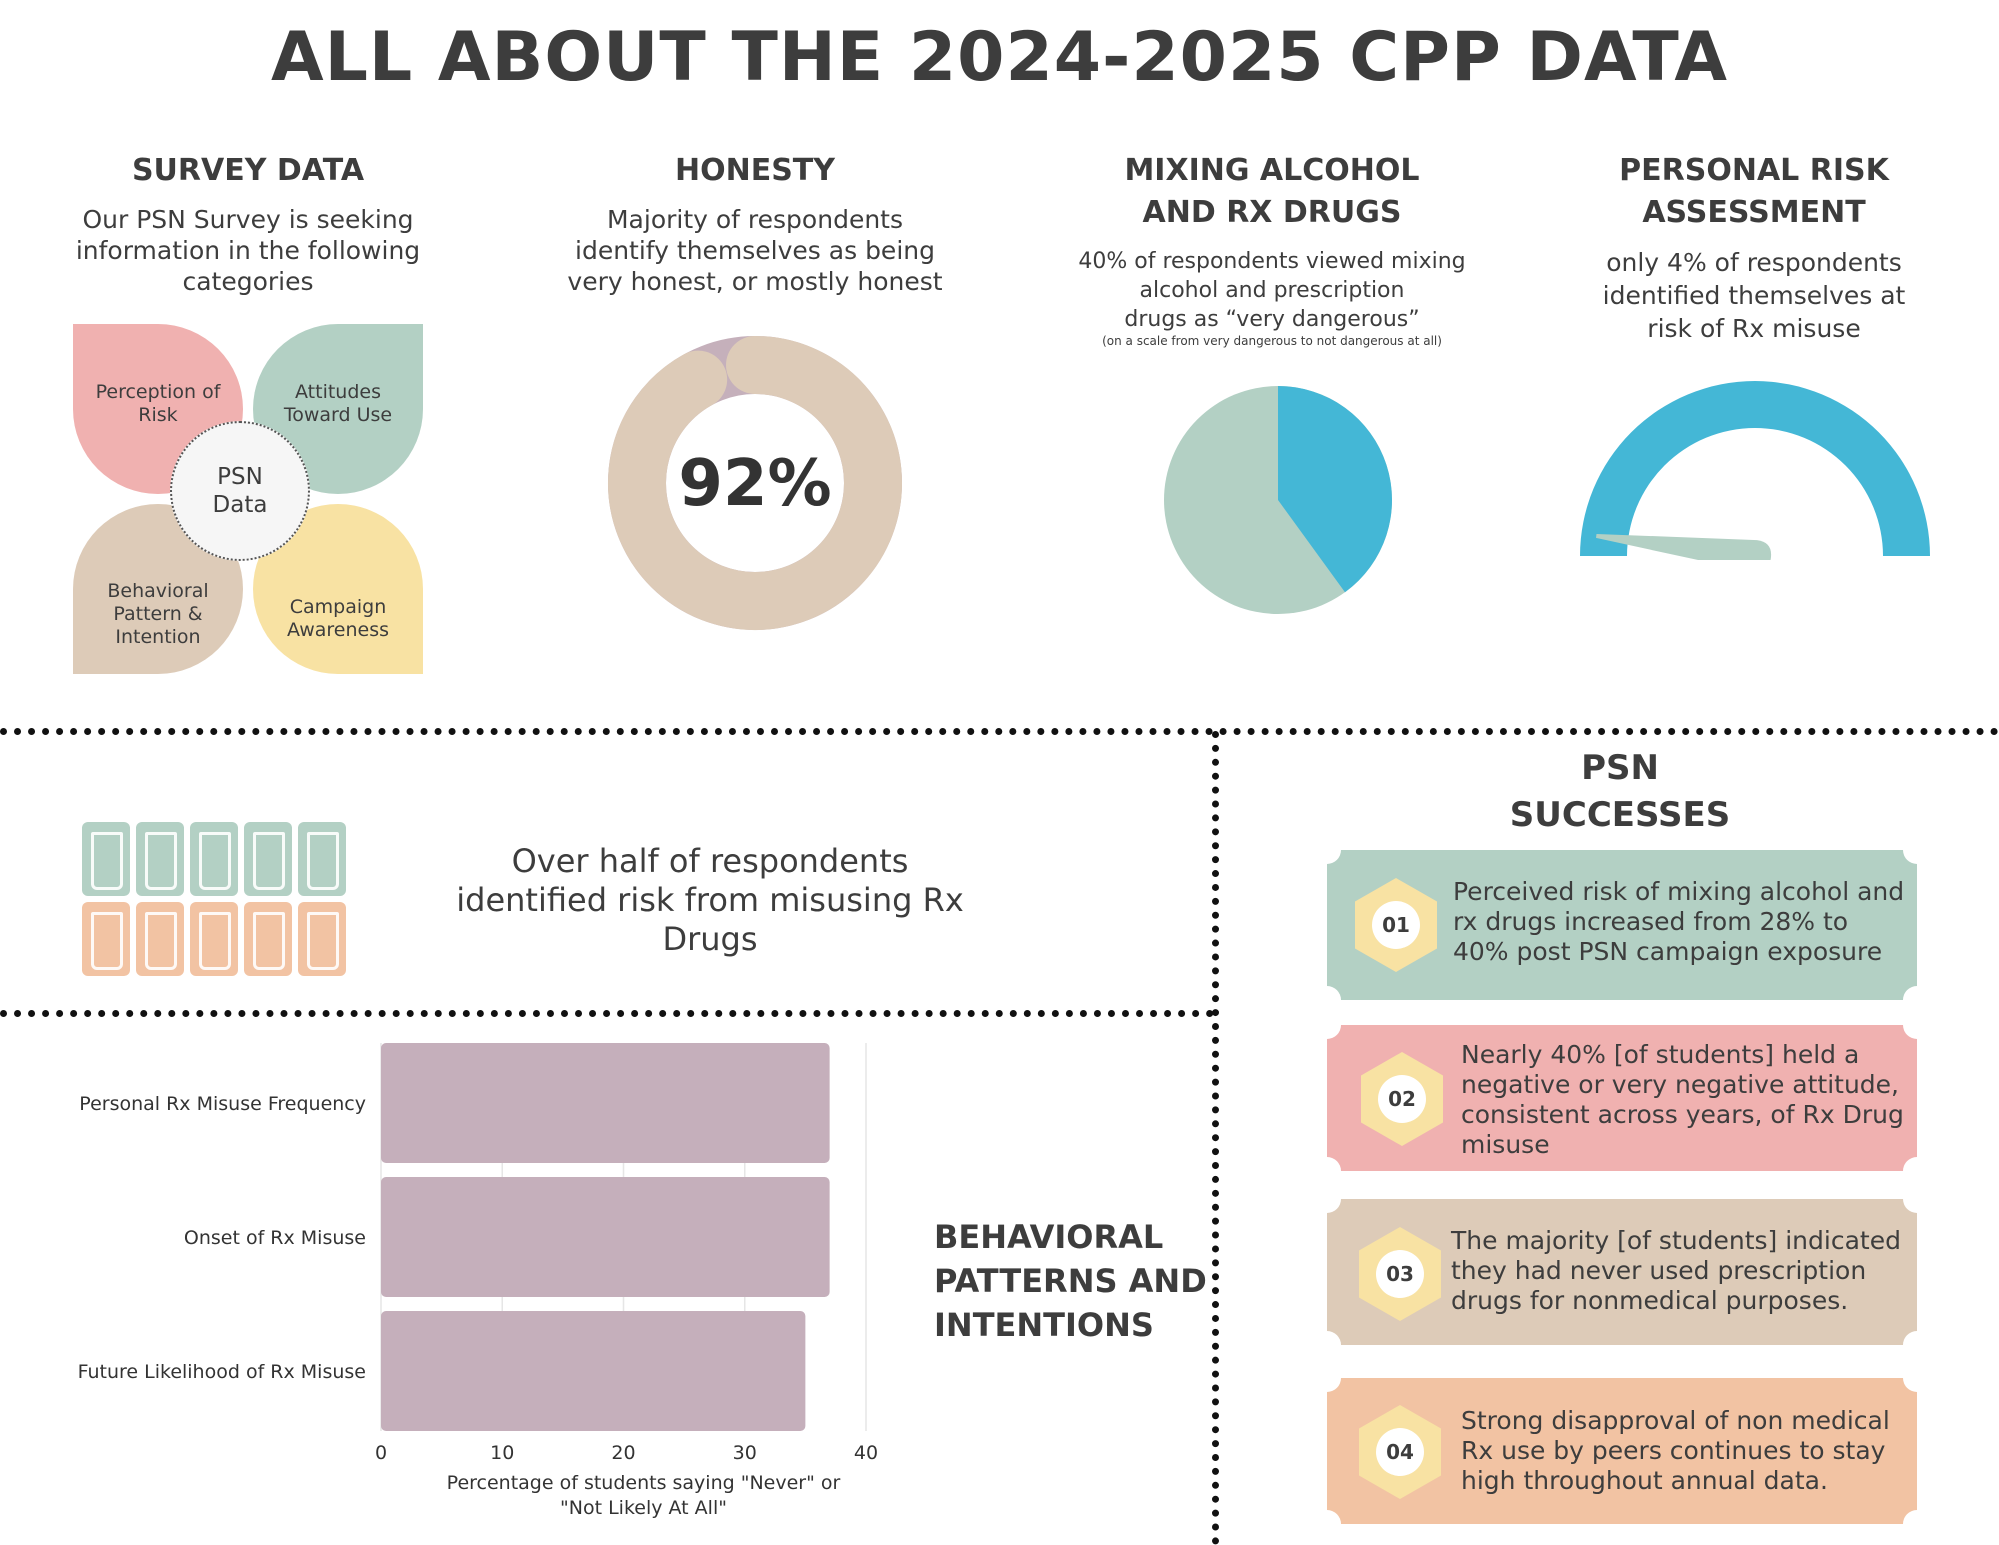 The height and width of the screenshot is (1545, 1999). I want to click on honesty-heading: HONESTY, so click(754, 170).